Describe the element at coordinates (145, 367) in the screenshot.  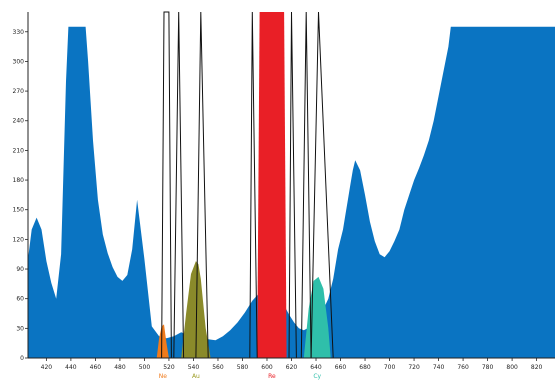
I see `x-tick-label: 500` at that location.